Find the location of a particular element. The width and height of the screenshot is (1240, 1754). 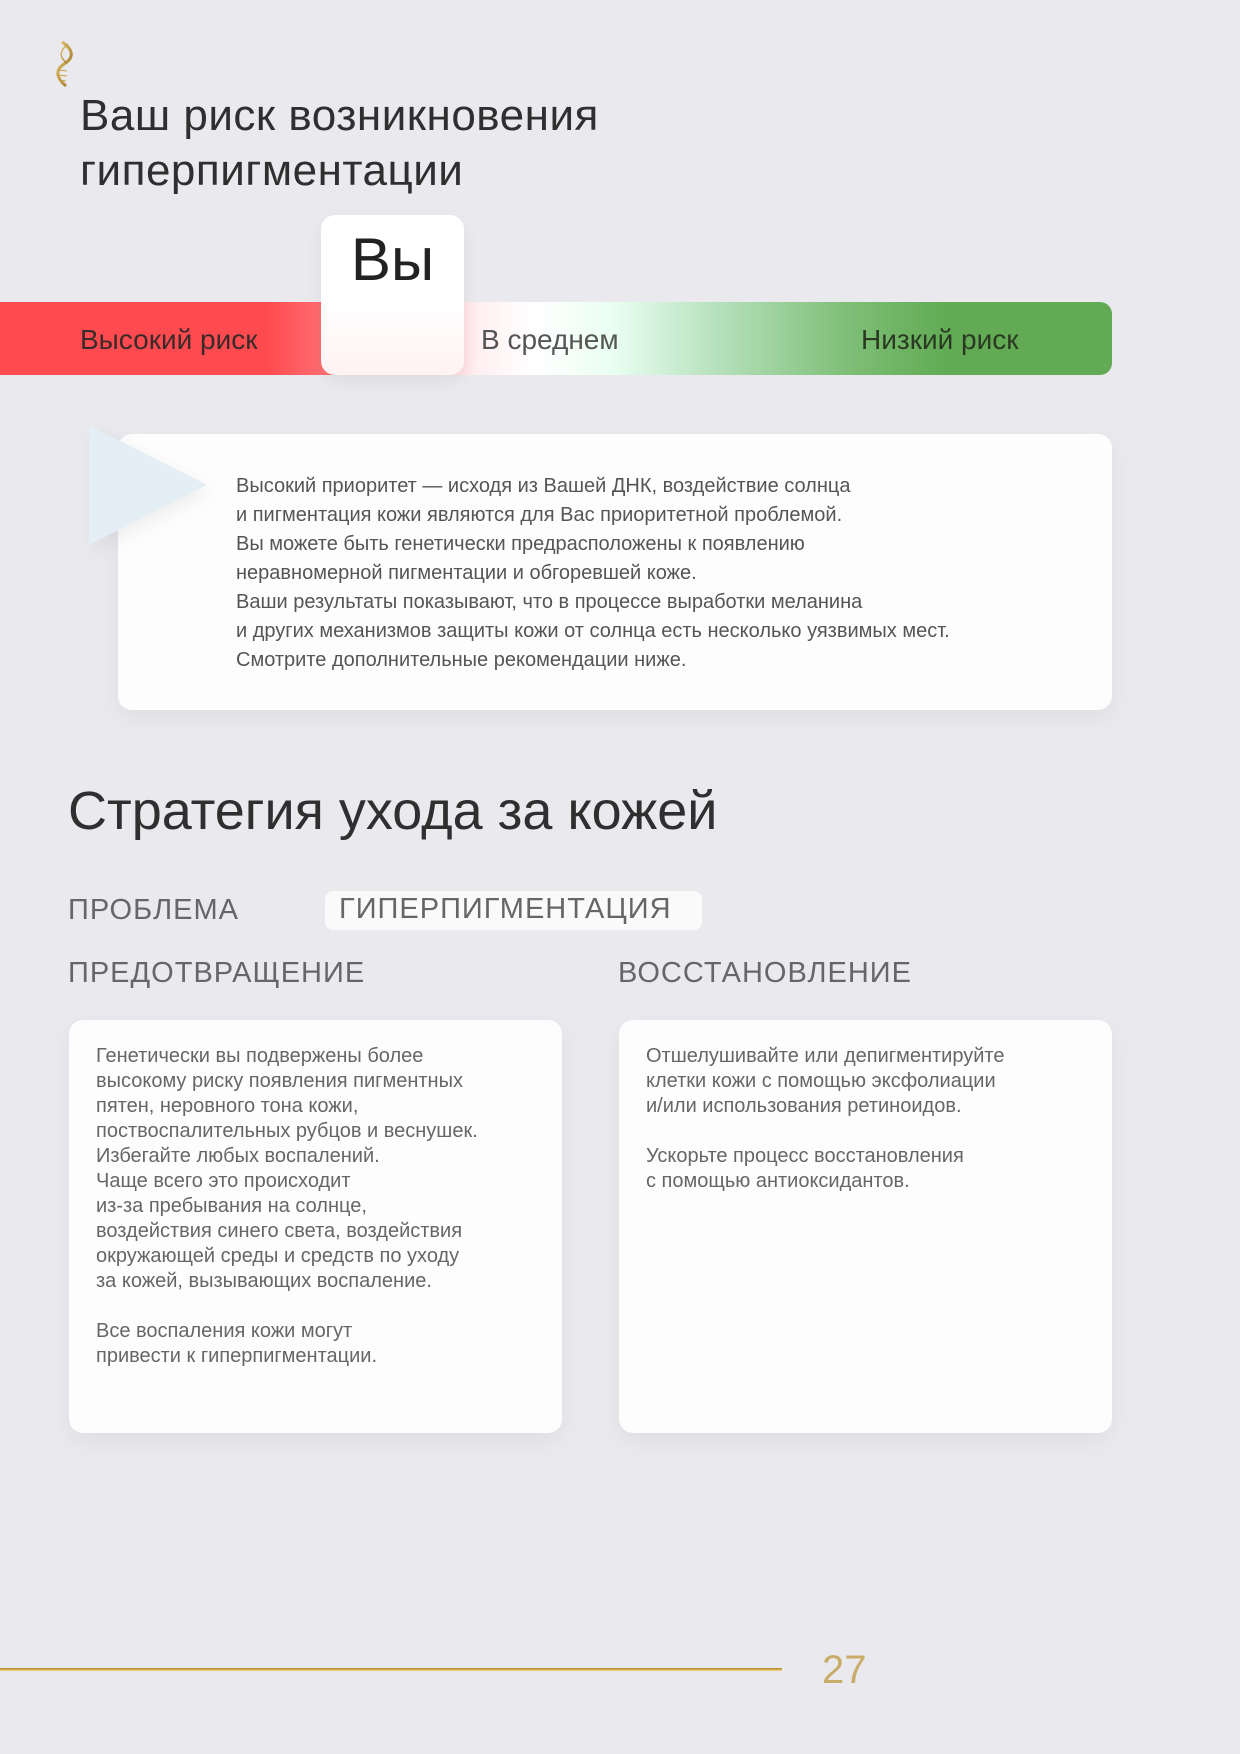

text-line: Избегайте любых воспалений. is located at coordinates (238, 1156).